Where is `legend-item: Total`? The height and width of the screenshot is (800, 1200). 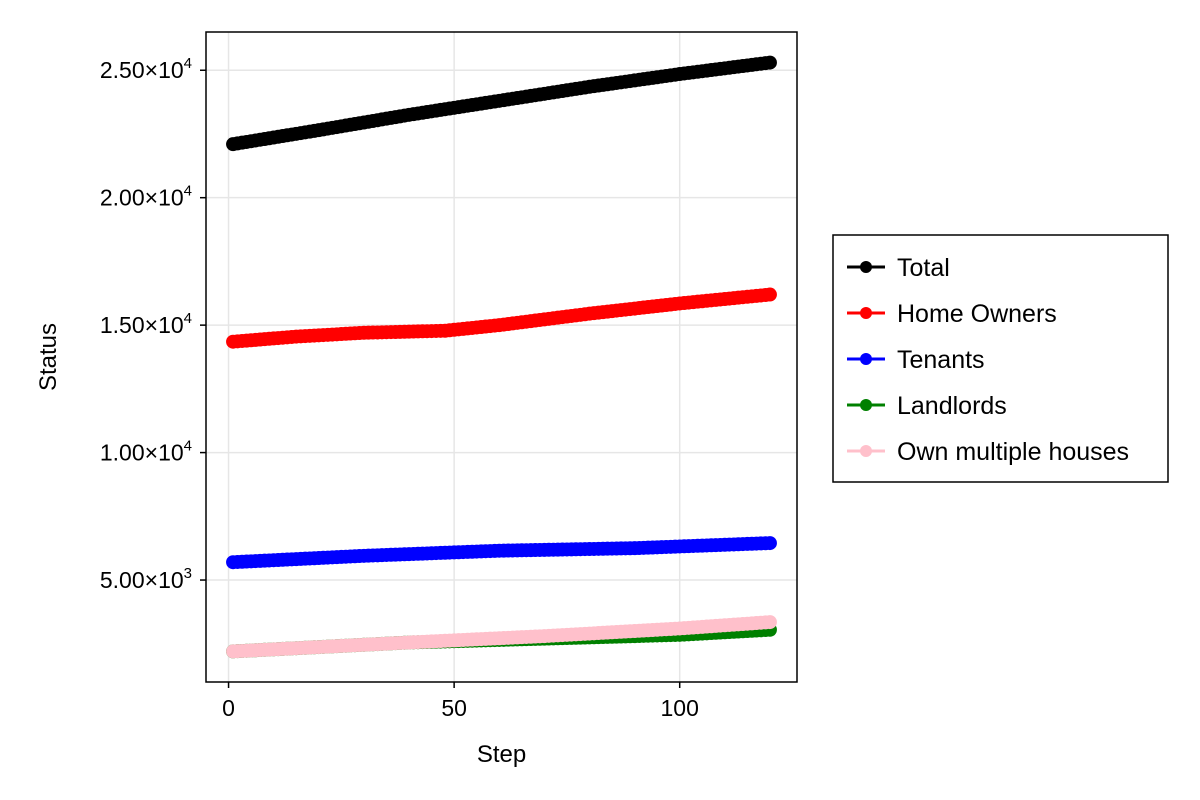 legend-item: Total is located at coordinates (898, 268).